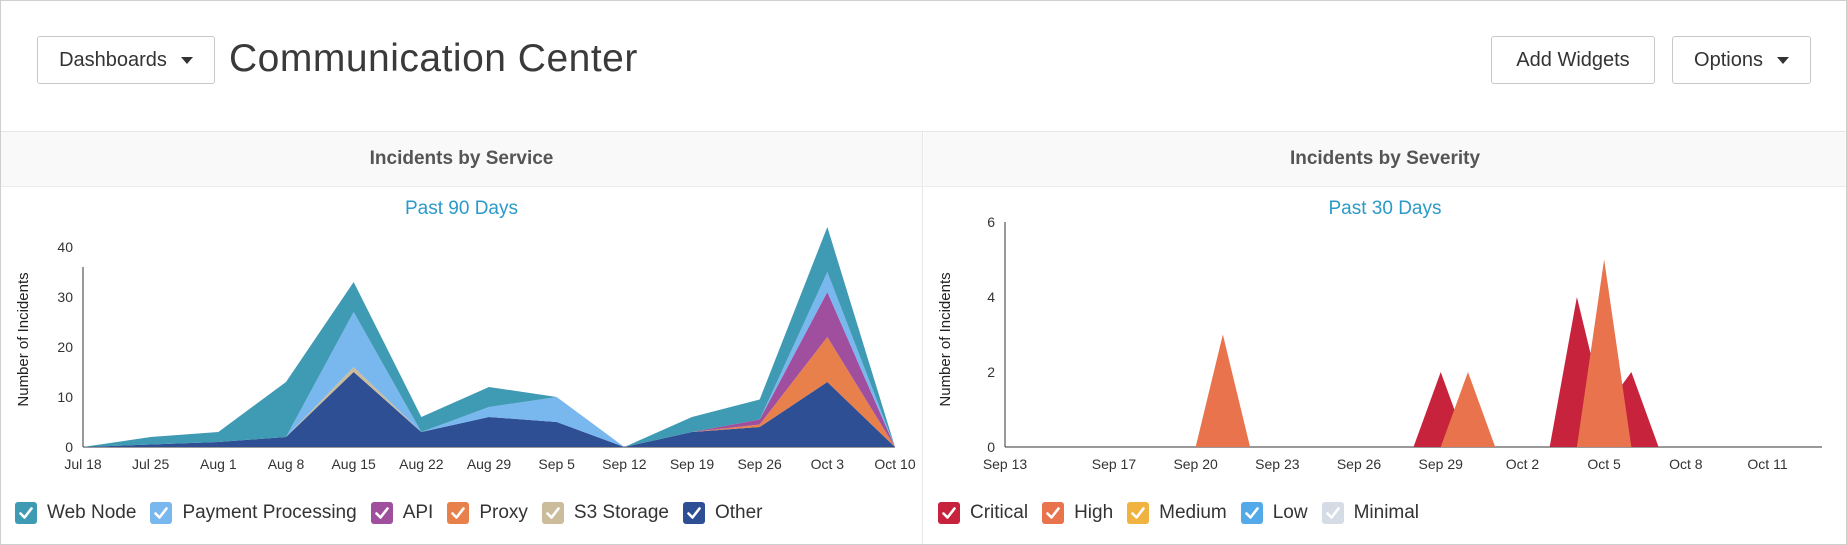 The width and height of the screenshot is (1847, 545). What do you see at coordinates (1413, 353) in the screenshot?
I see `series-area-high` at bounding box center [1413, 353].